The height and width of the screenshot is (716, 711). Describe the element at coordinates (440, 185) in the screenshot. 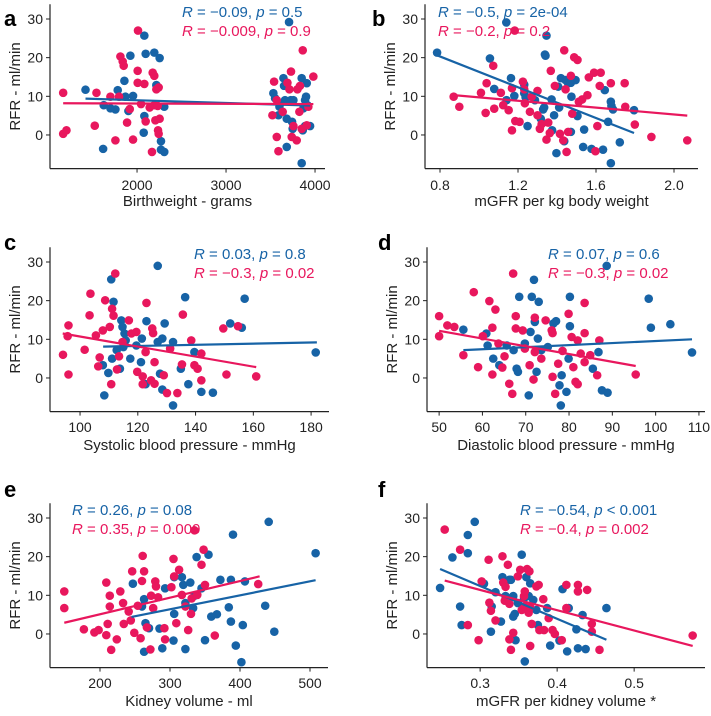

I see `x-tick-label: 0.8` at that location.